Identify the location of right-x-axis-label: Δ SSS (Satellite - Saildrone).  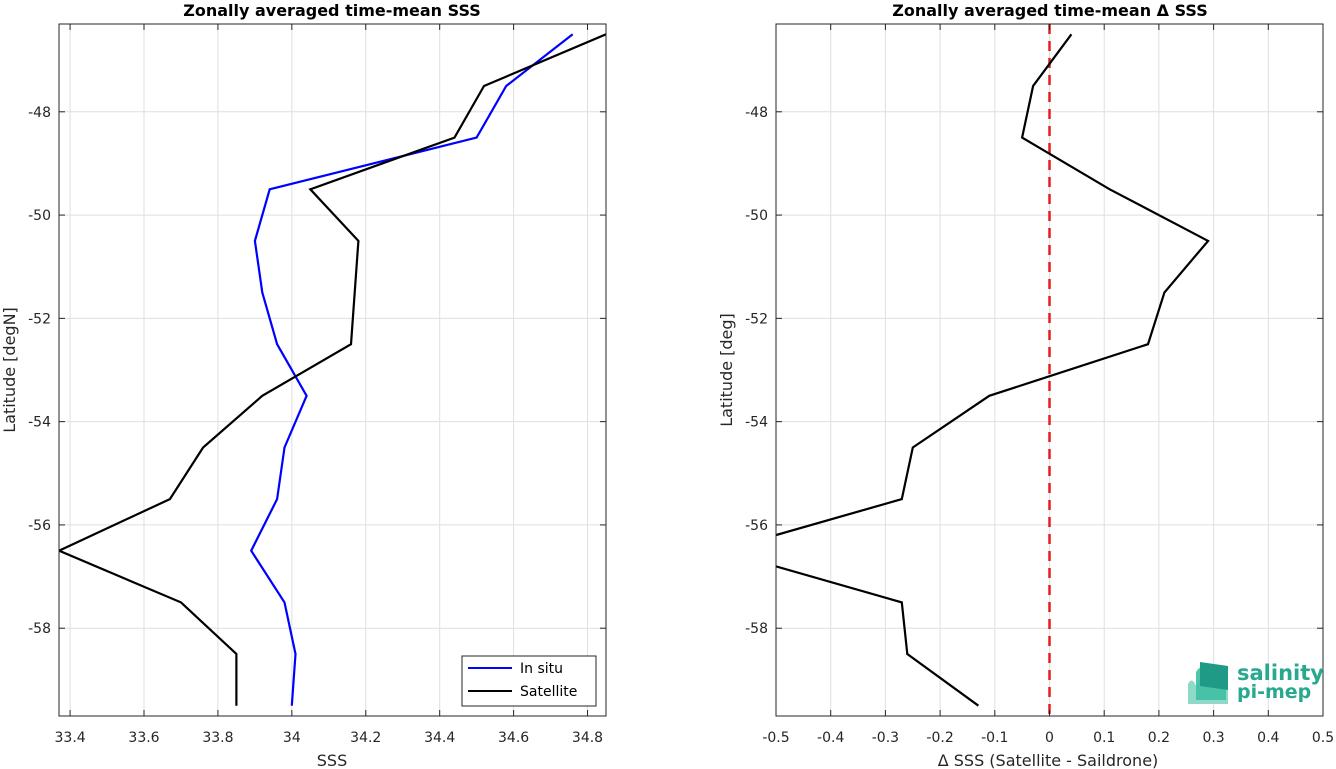
(1048, 760).